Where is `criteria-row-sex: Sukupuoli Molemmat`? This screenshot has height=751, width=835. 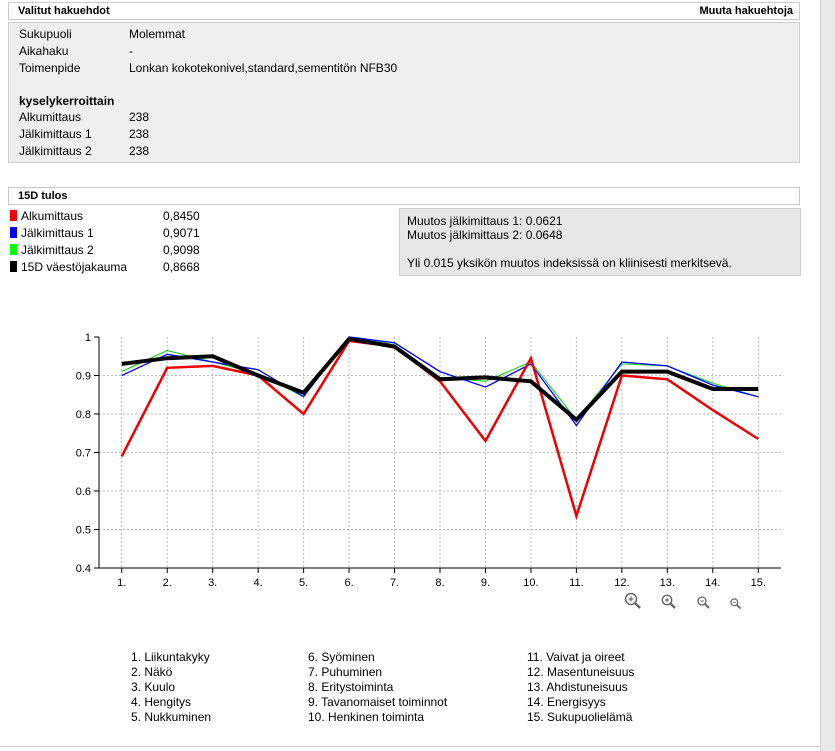
criteria-row-sex: Sukupuoli Molemmat is located at coordinates (102, 34).